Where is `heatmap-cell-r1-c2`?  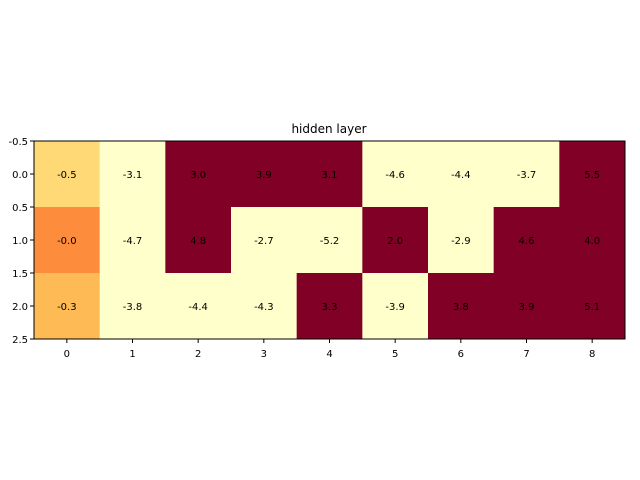
heatmap-cell-r1-c2 is located at coordinates (198, 240).